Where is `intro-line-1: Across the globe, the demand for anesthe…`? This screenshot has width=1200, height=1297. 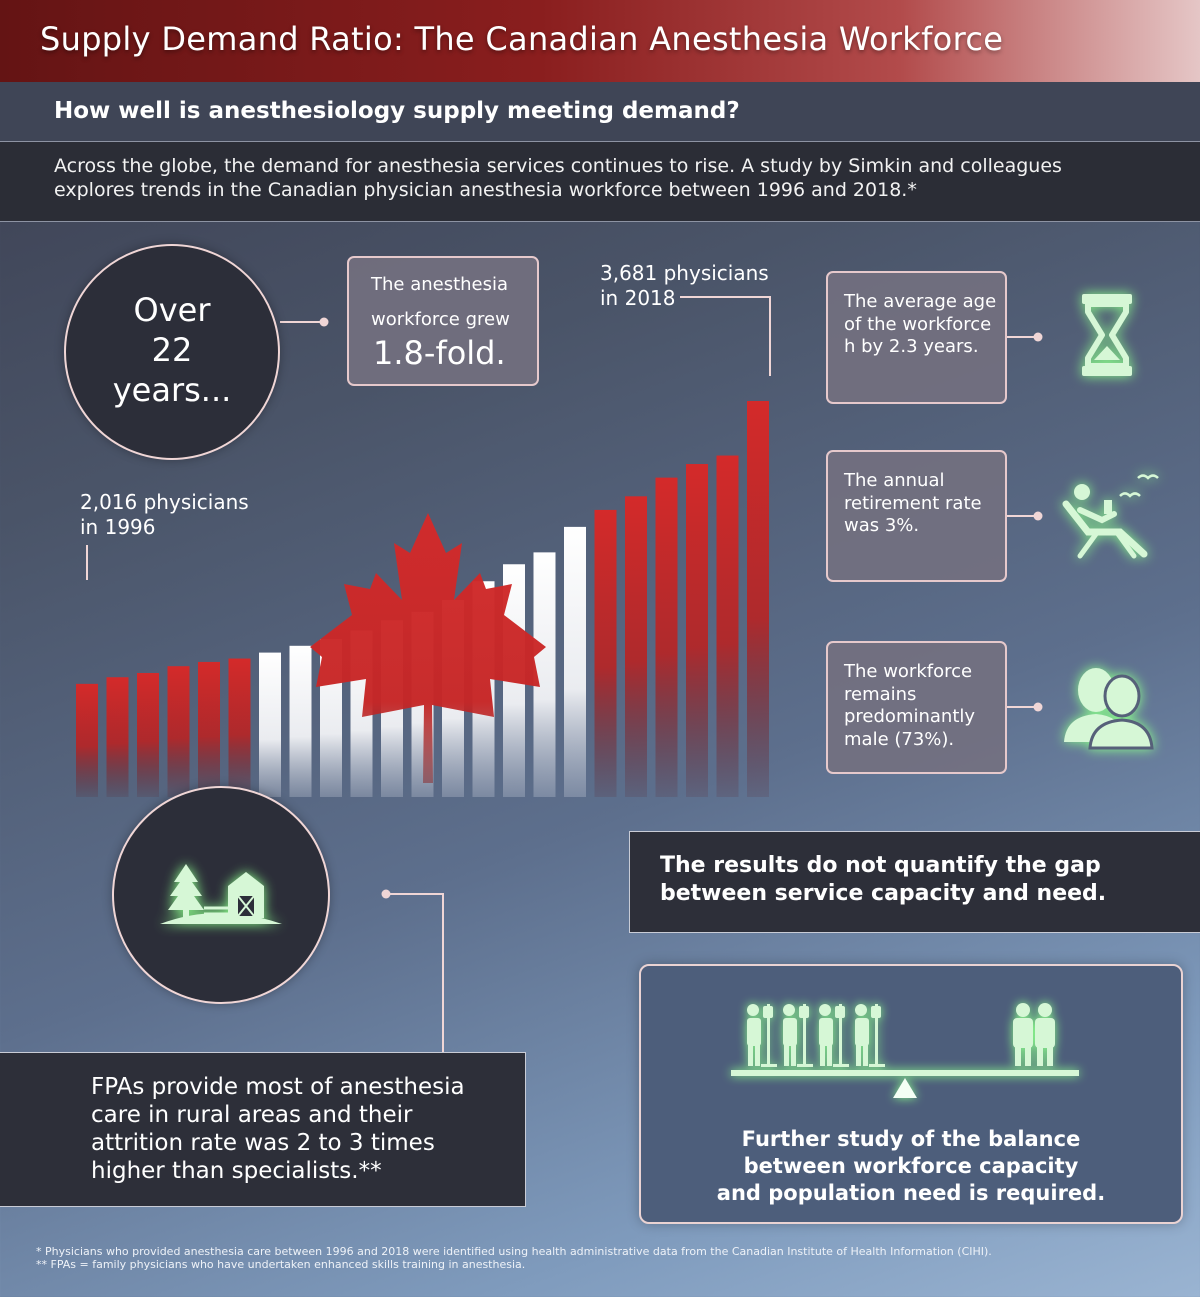 intro-line-1: Across the globe, the demand for anesthe… is located at coordinates (558, 166).